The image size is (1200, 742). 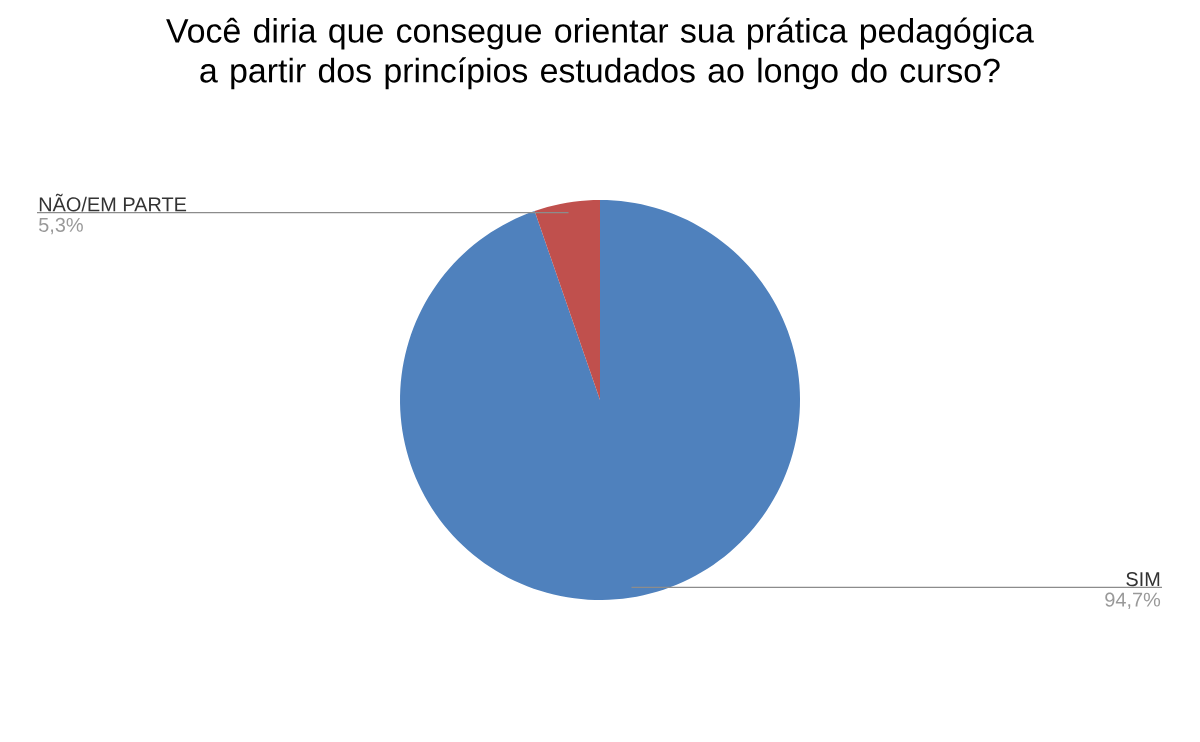 I want to click on slice-label: NÃO/EM PARTE, so click(x=113, y=202).